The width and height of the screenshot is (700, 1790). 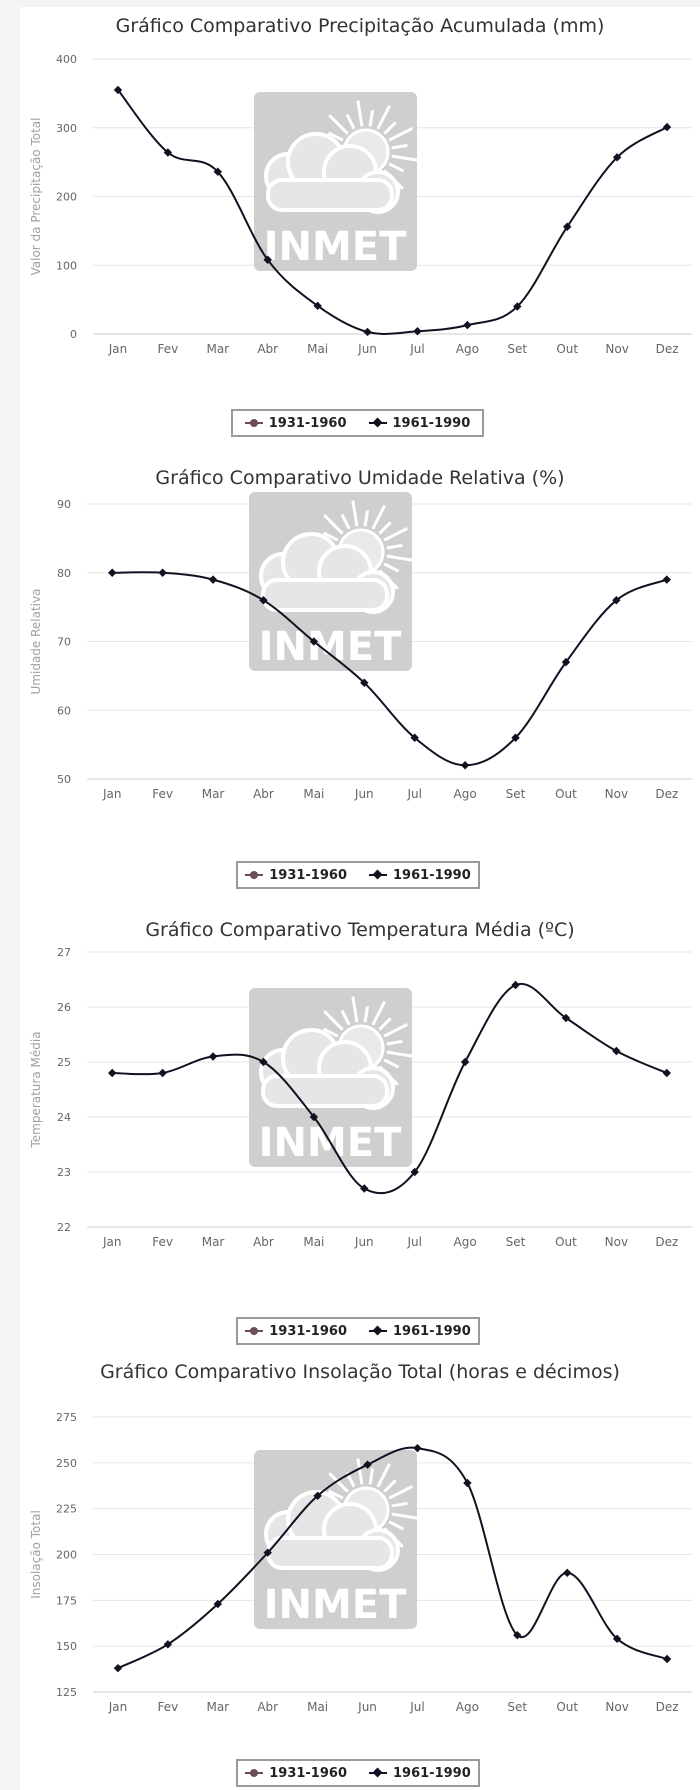 What do you see at coordinates (66, 1463) in the screenshot?
I see `y-tick-label: 250` at bounding box center [66, 1463].